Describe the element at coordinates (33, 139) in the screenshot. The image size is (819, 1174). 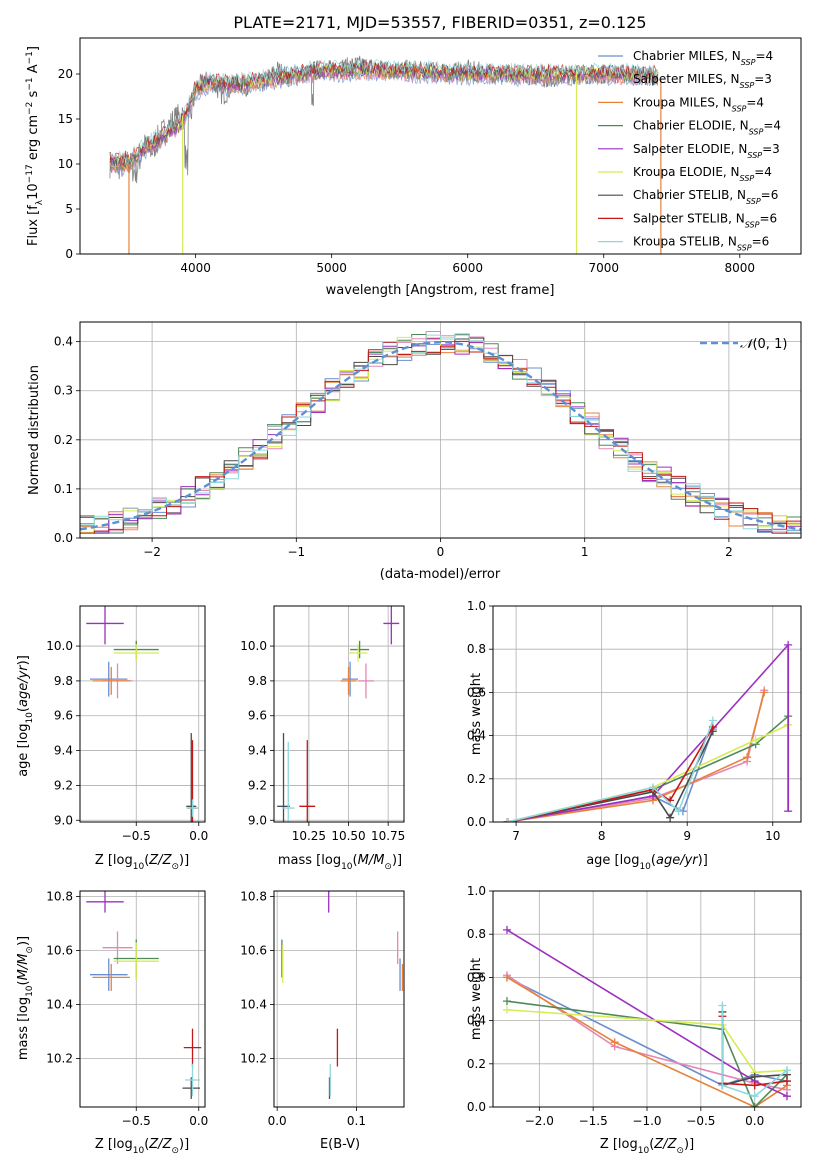
I see `label-part: erg cm` at that location.